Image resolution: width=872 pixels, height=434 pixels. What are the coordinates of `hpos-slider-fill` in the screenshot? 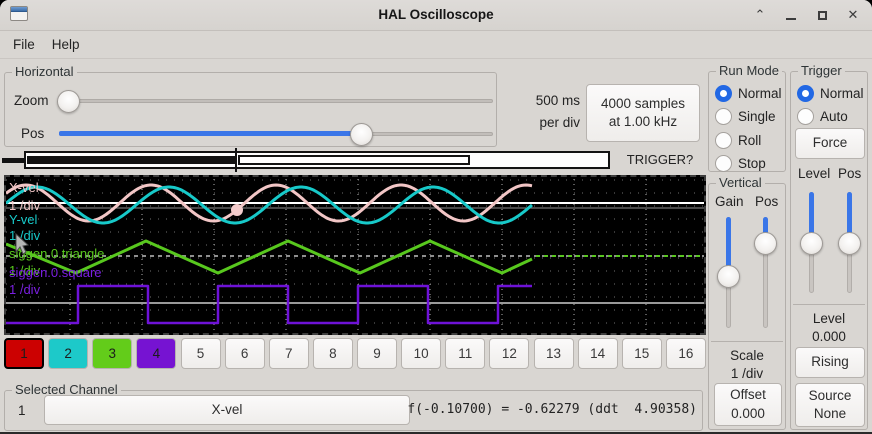 It's located at (210, 133).